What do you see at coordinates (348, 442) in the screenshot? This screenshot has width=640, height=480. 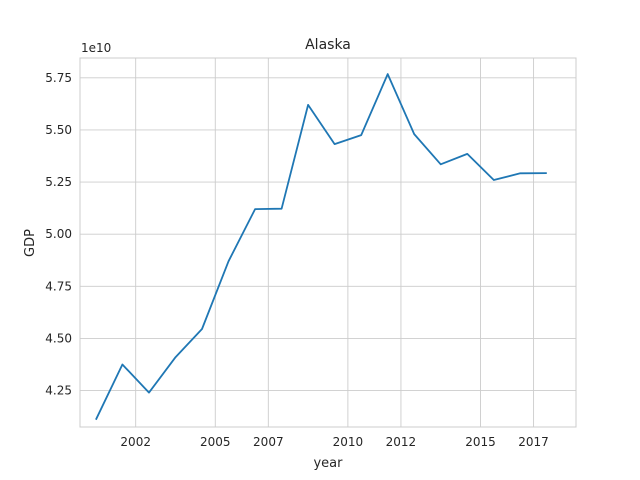 I see `x-tick-label: 2010` at bounding box center [348, 442].